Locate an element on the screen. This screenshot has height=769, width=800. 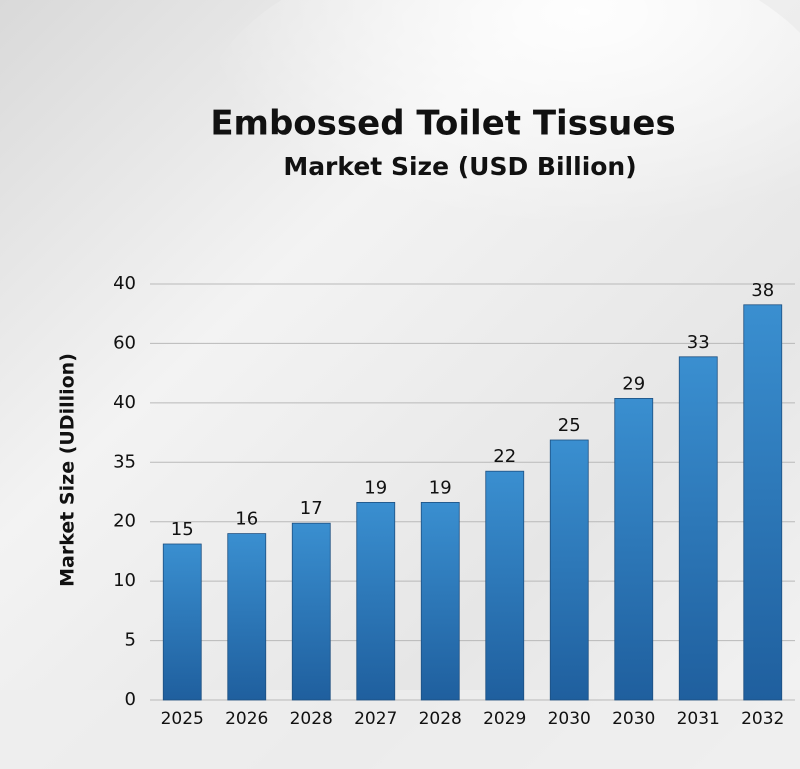
data-label: 16 is located at coordinates (246, 519).